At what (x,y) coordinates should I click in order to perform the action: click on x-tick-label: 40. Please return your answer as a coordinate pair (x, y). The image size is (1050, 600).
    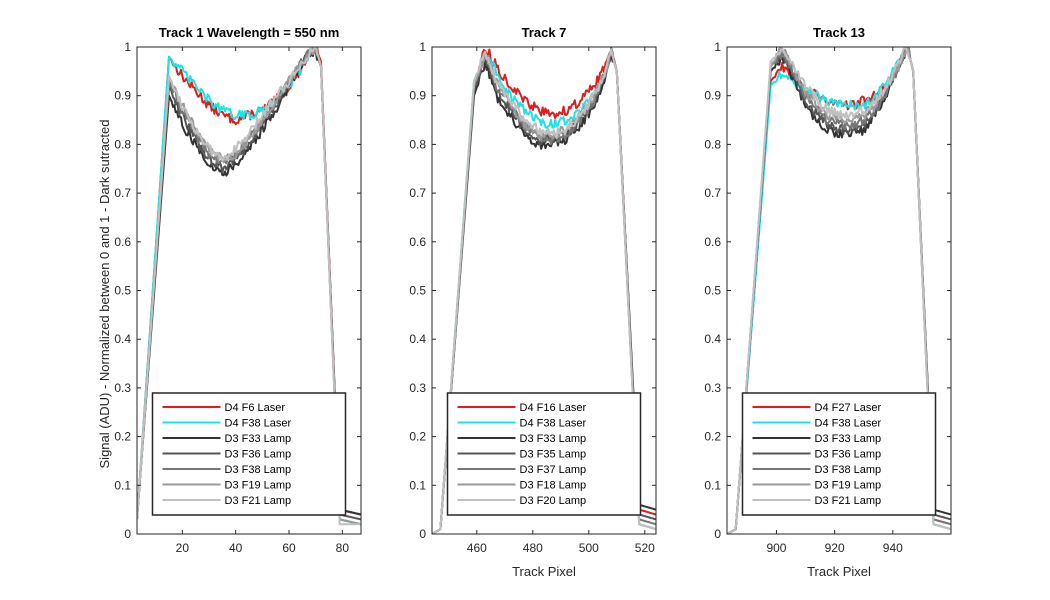
    Looking at the image, I should click on (236, 548).